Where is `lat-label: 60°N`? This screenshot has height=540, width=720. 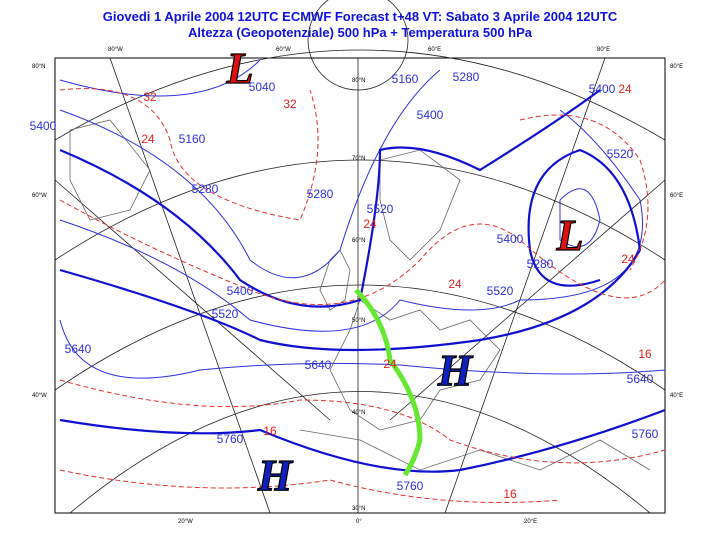 lat-label: 60°N is located at coordinates (358, 241).